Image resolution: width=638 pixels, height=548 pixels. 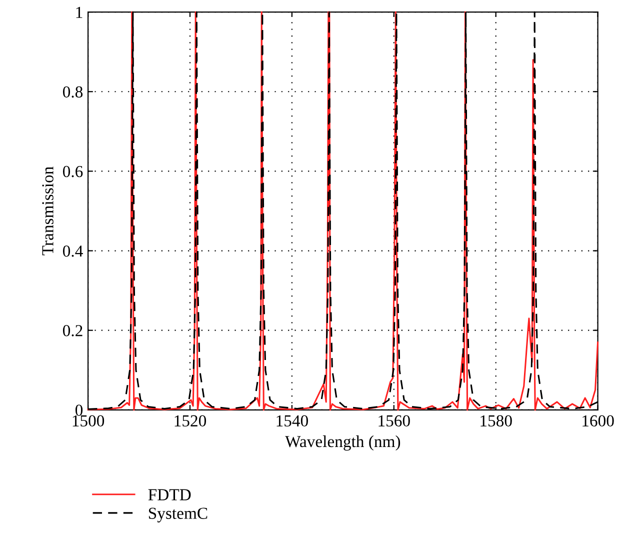 What do you see at coordinates (190, 420) in the screenshot?
I see `x-tick-label: 1520` at bounding box center [190, 420].